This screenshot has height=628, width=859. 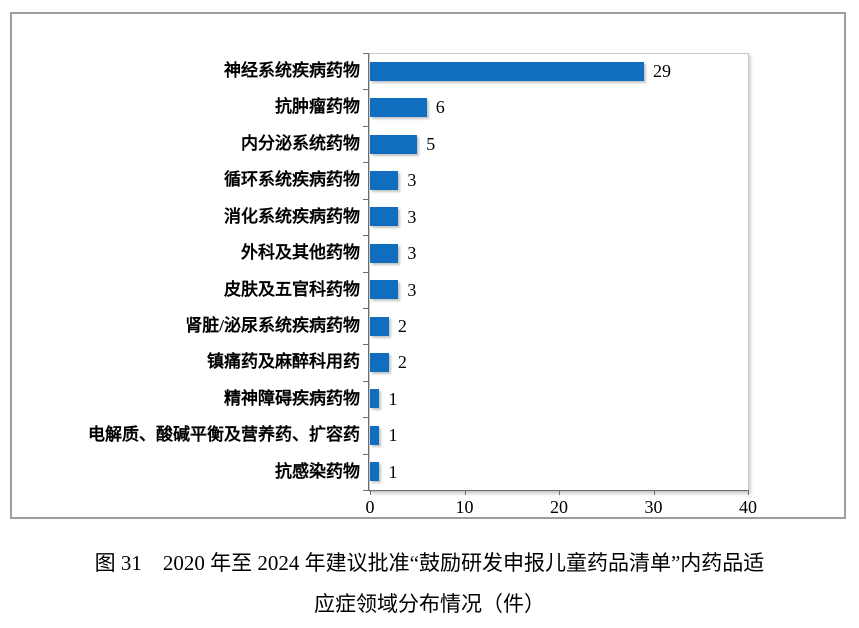 What do you see at coordinates (292, 70) in the screenshot?
I see `category-label: 神经系统疾病药物` at bounding box center [292, 70].